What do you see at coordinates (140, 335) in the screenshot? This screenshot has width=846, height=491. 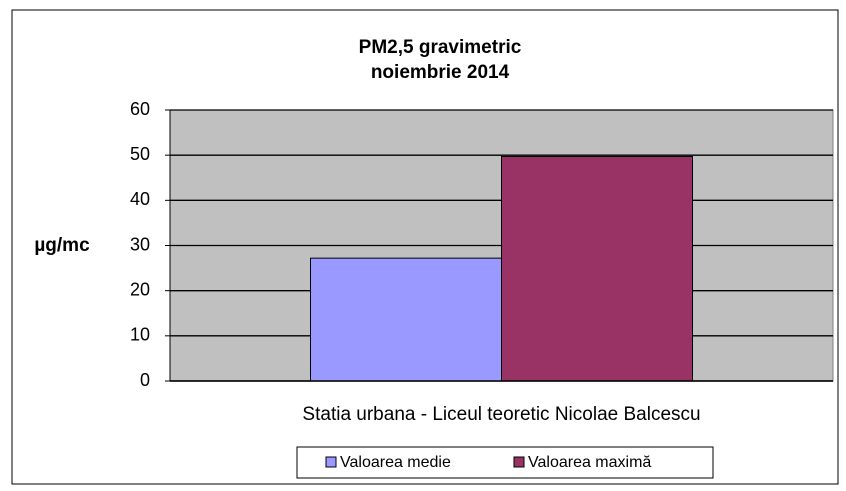 I see `y-tick-label: 10` at bounding box center [140, 335].